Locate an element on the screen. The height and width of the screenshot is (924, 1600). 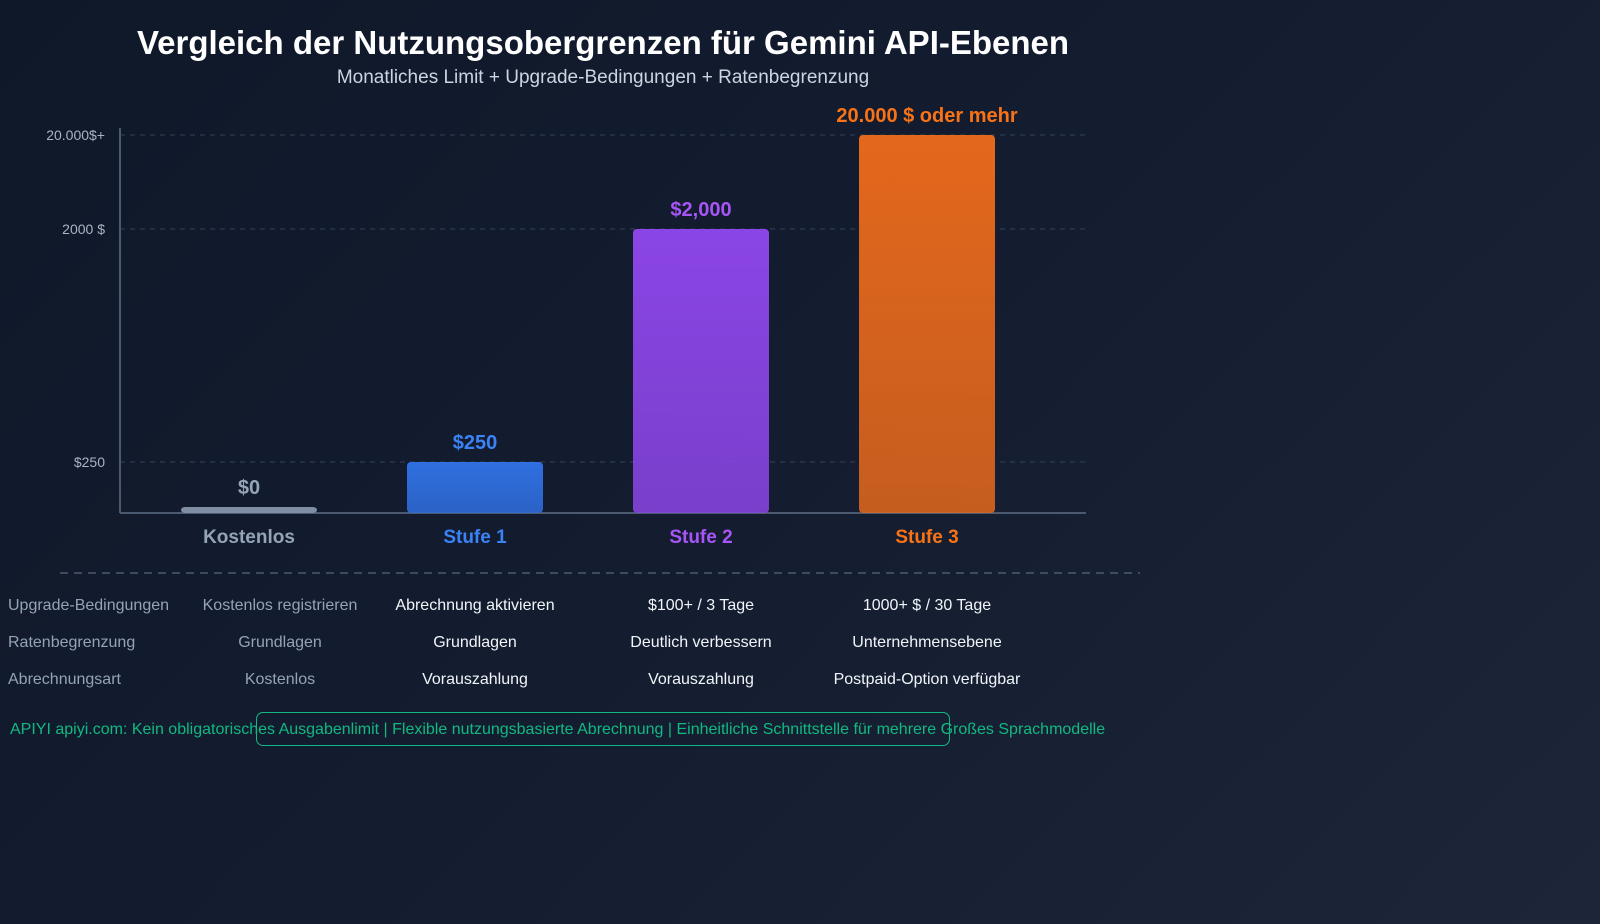
table-cell: $100+ / 3 Tage is located at coordinates (701, 605).